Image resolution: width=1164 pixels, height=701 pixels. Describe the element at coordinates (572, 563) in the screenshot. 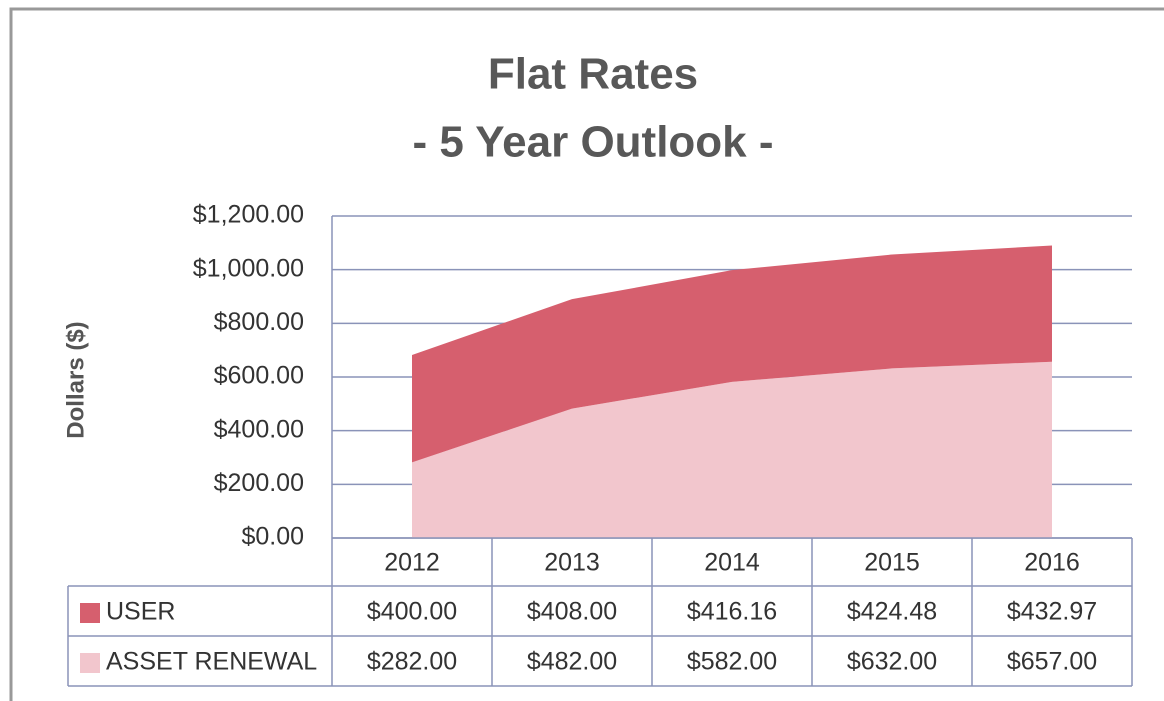

I see `x-tick-label: 2013` at that location.